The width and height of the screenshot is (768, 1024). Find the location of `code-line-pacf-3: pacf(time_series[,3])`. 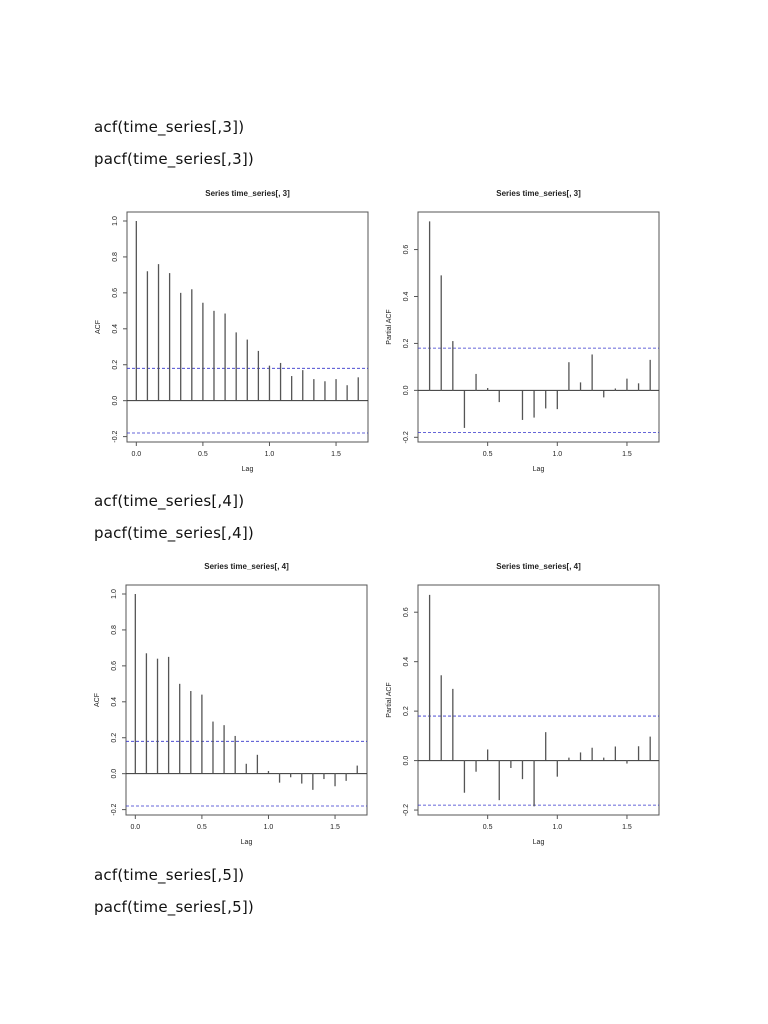

code-line-pacf-3: pacf(time_series[,3]) is located at coordinates (174, 159).